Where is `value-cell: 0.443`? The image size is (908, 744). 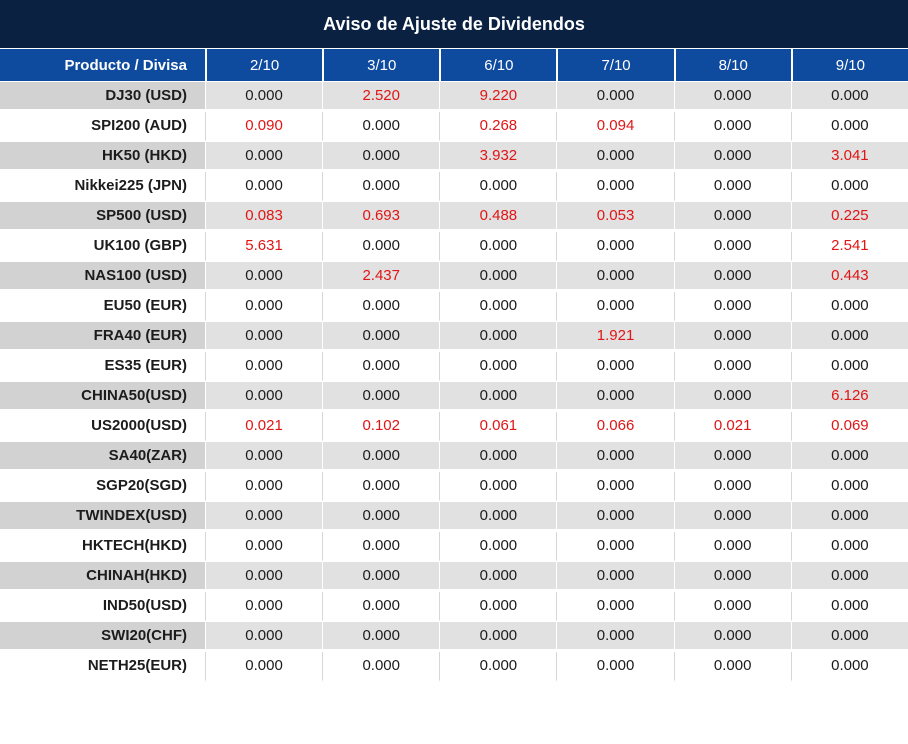
value-cell: 0.443 is located at coordinates (849, 277).